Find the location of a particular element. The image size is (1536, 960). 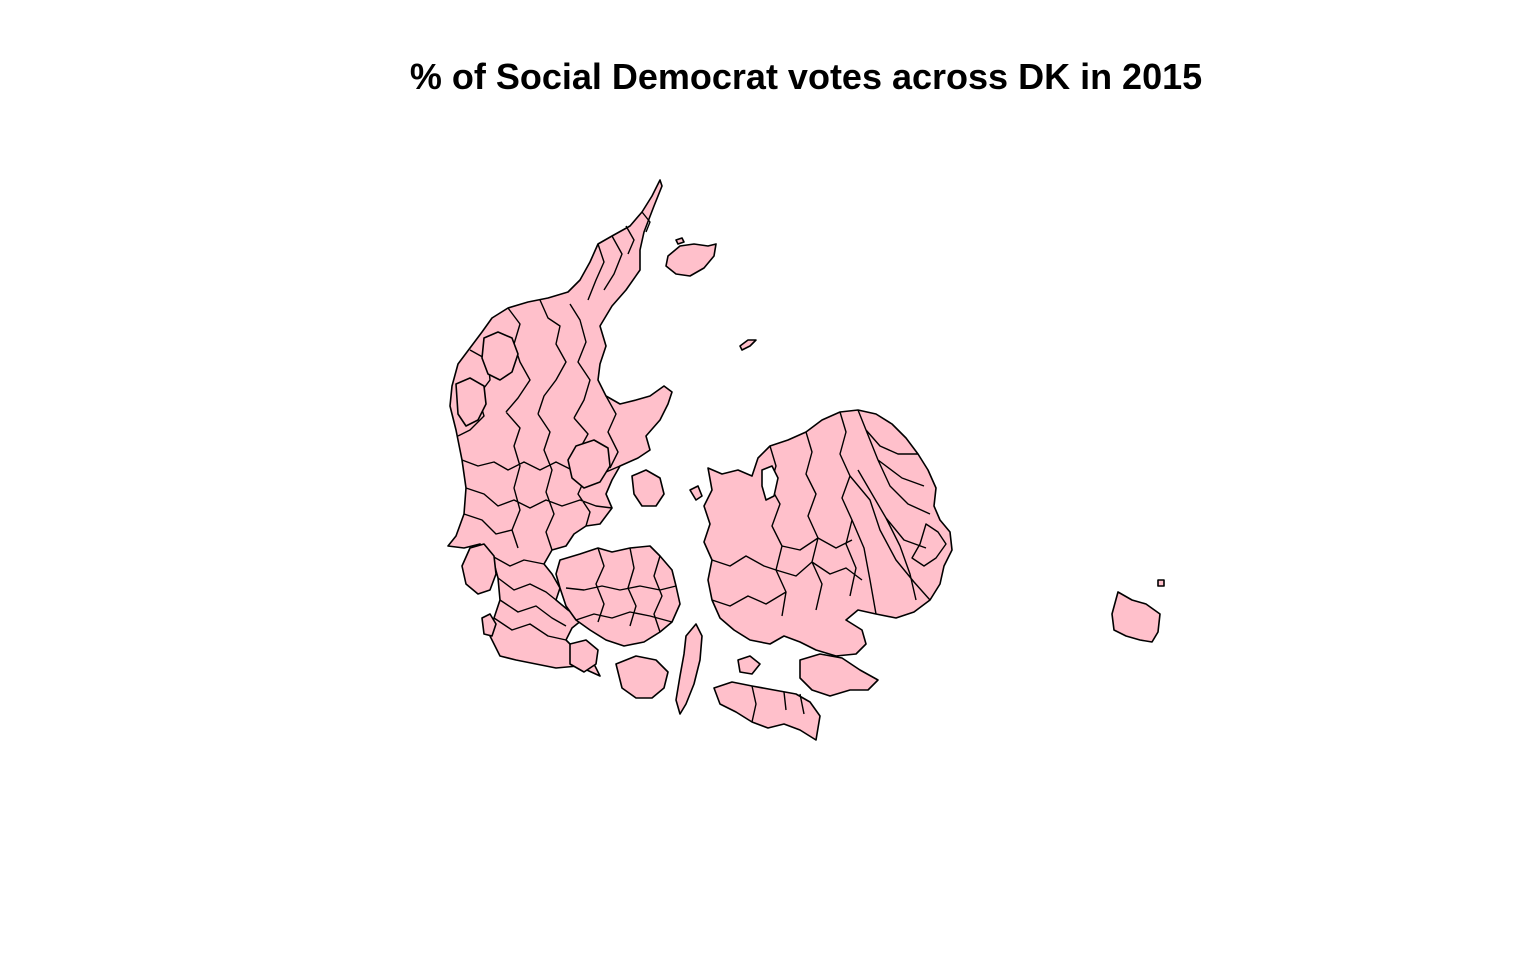

island-falster-mon is located at coordinates (839, 675).